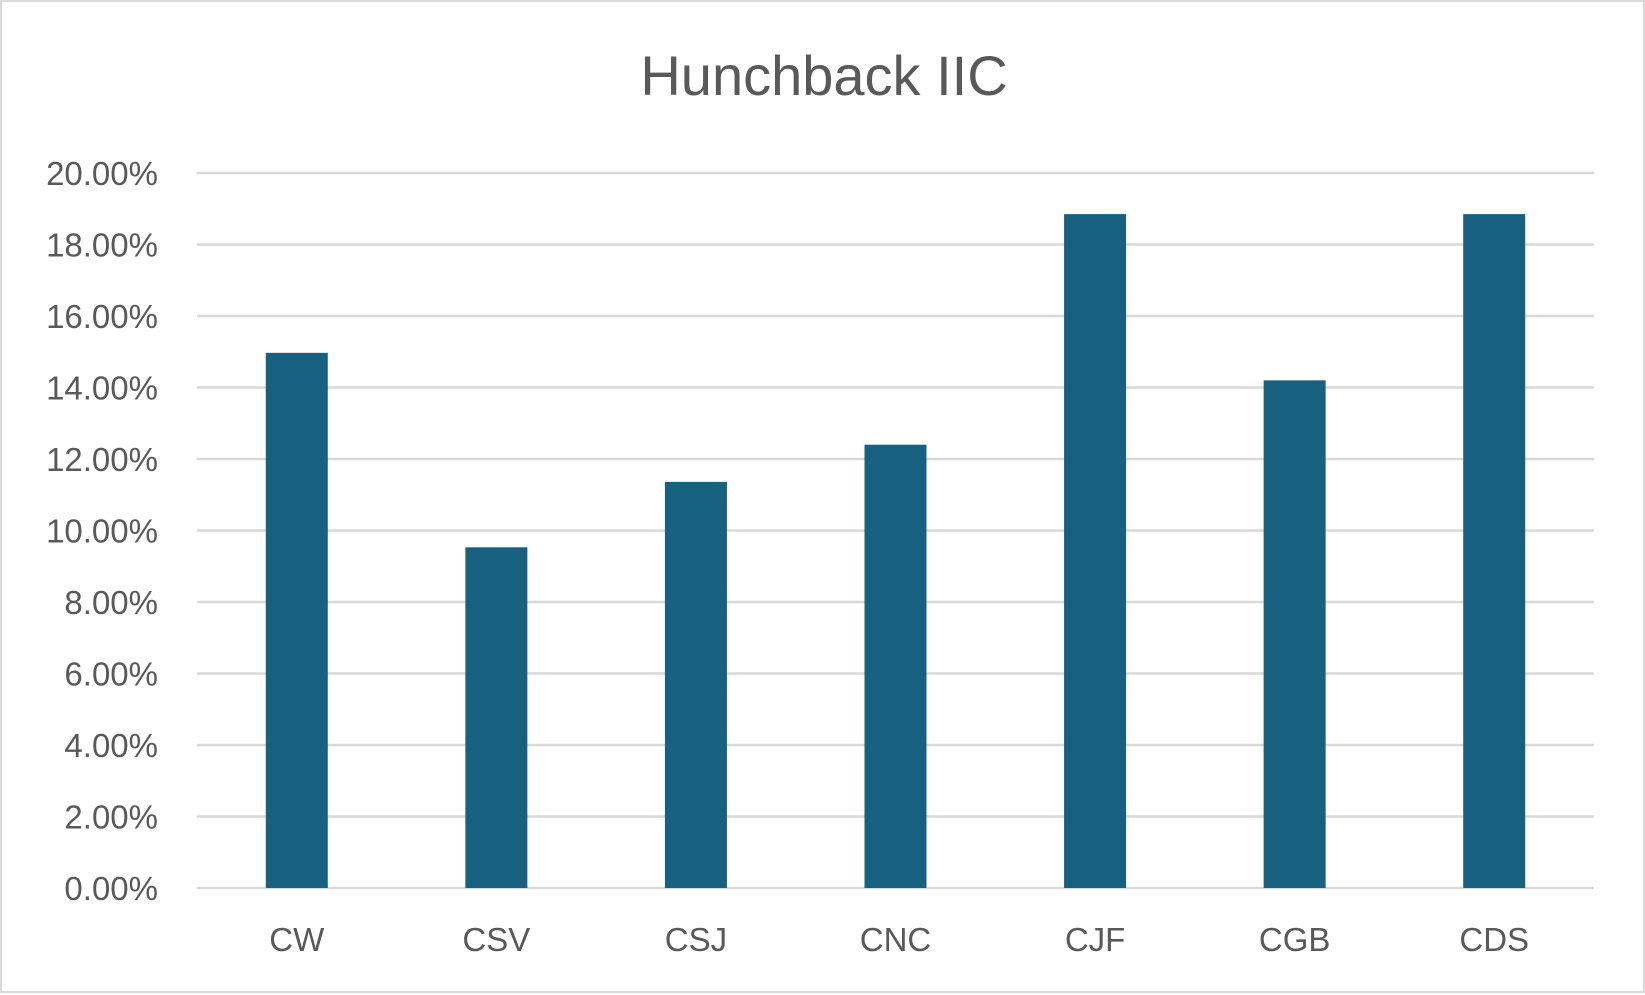 This screenshot has width=1645, height=995. Describe the element at coordinates (111, 602) in the screenshot. I see `y-tick-label: 8.00%` at that location.